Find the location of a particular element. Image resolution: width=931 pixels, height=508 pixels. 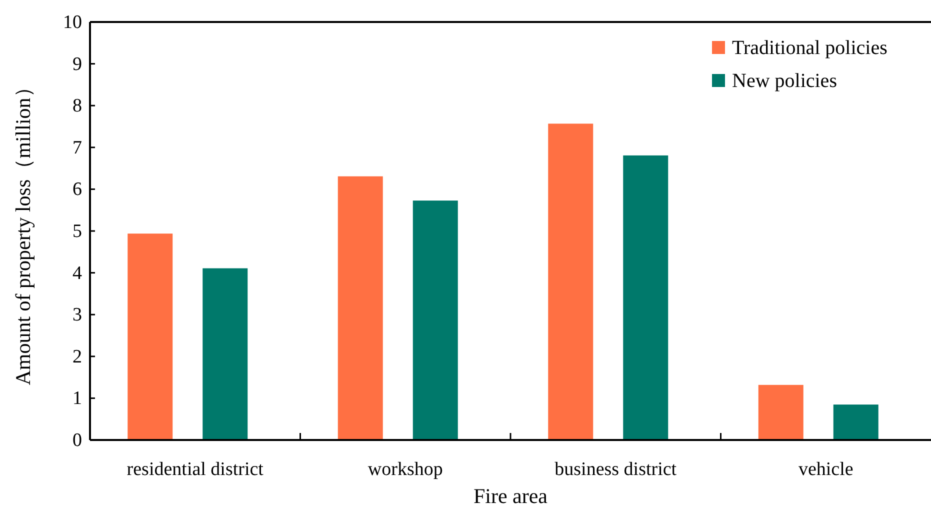

y-tick-label: 6 is located at coordinates (77, 189).